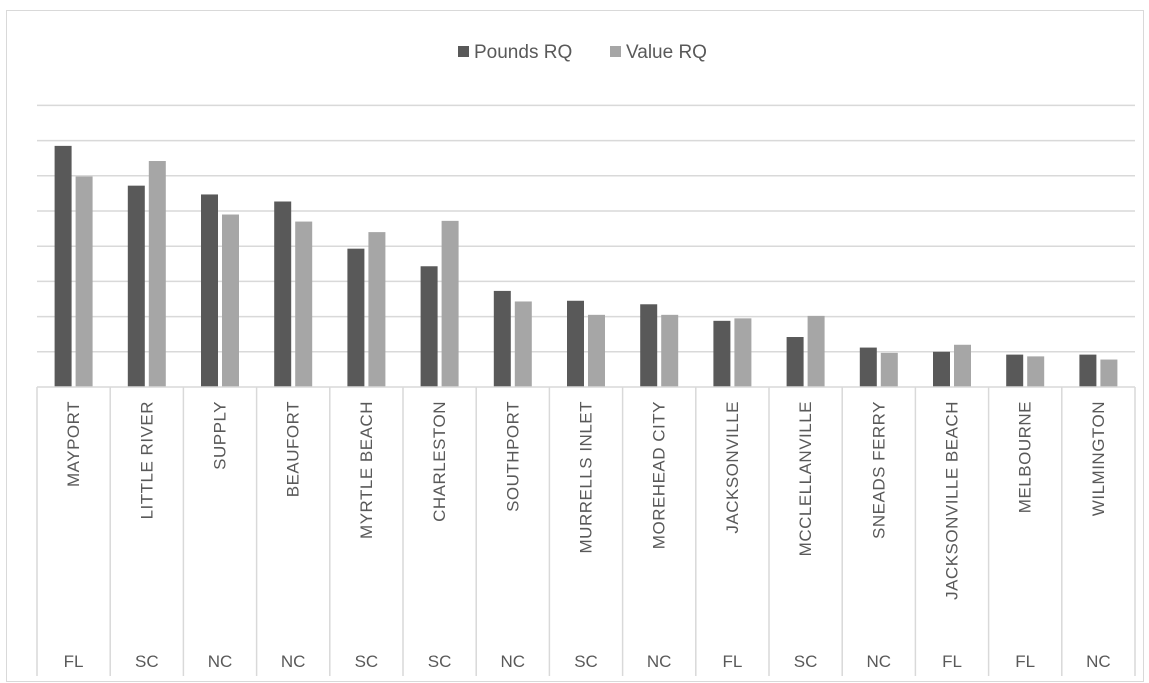 The width and height of the screenshot is (1149, 683). I want to click on category-label: BEAUFORT, so click(293, 449).